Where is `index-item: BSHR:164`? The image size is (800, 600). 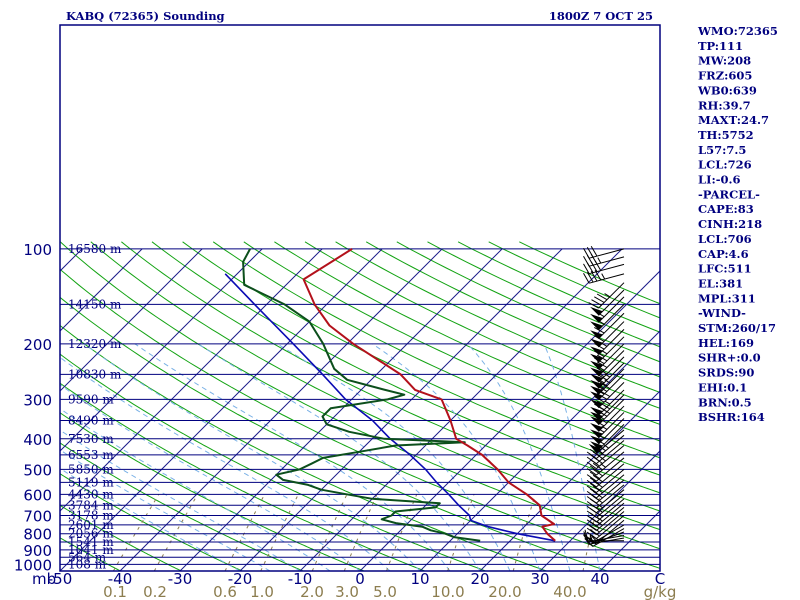
index-item: BSHR:164 is located at coordinates (731, 417).